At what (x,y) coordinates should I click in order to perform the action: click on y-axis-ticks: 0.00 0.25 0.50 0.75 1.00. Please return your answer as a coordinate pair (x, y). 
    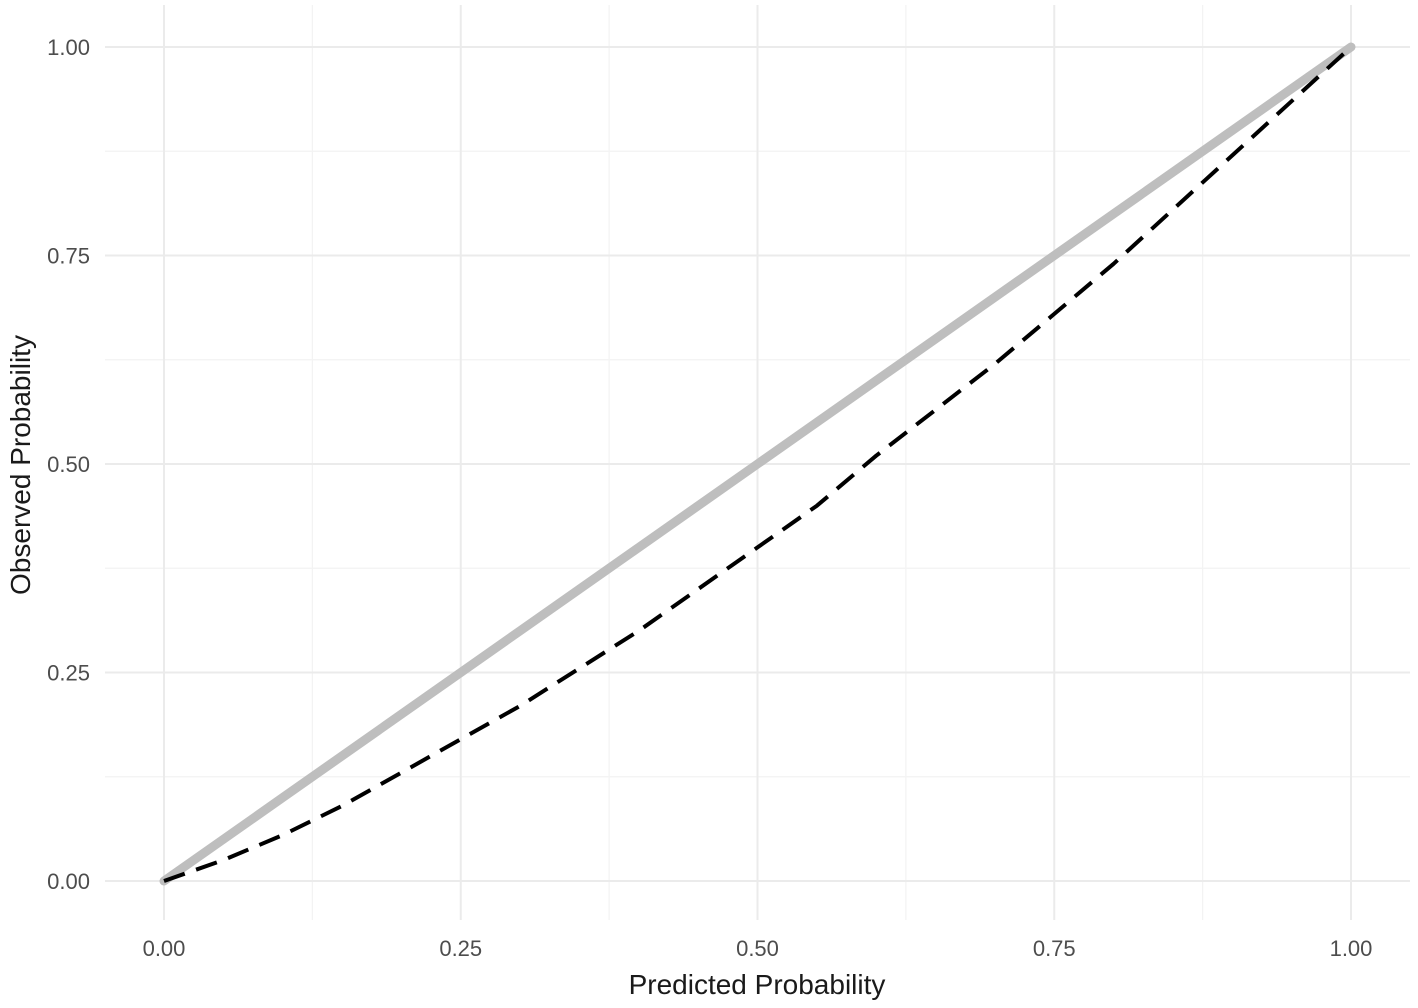
    Looking at the image, I should click on (68, 464).